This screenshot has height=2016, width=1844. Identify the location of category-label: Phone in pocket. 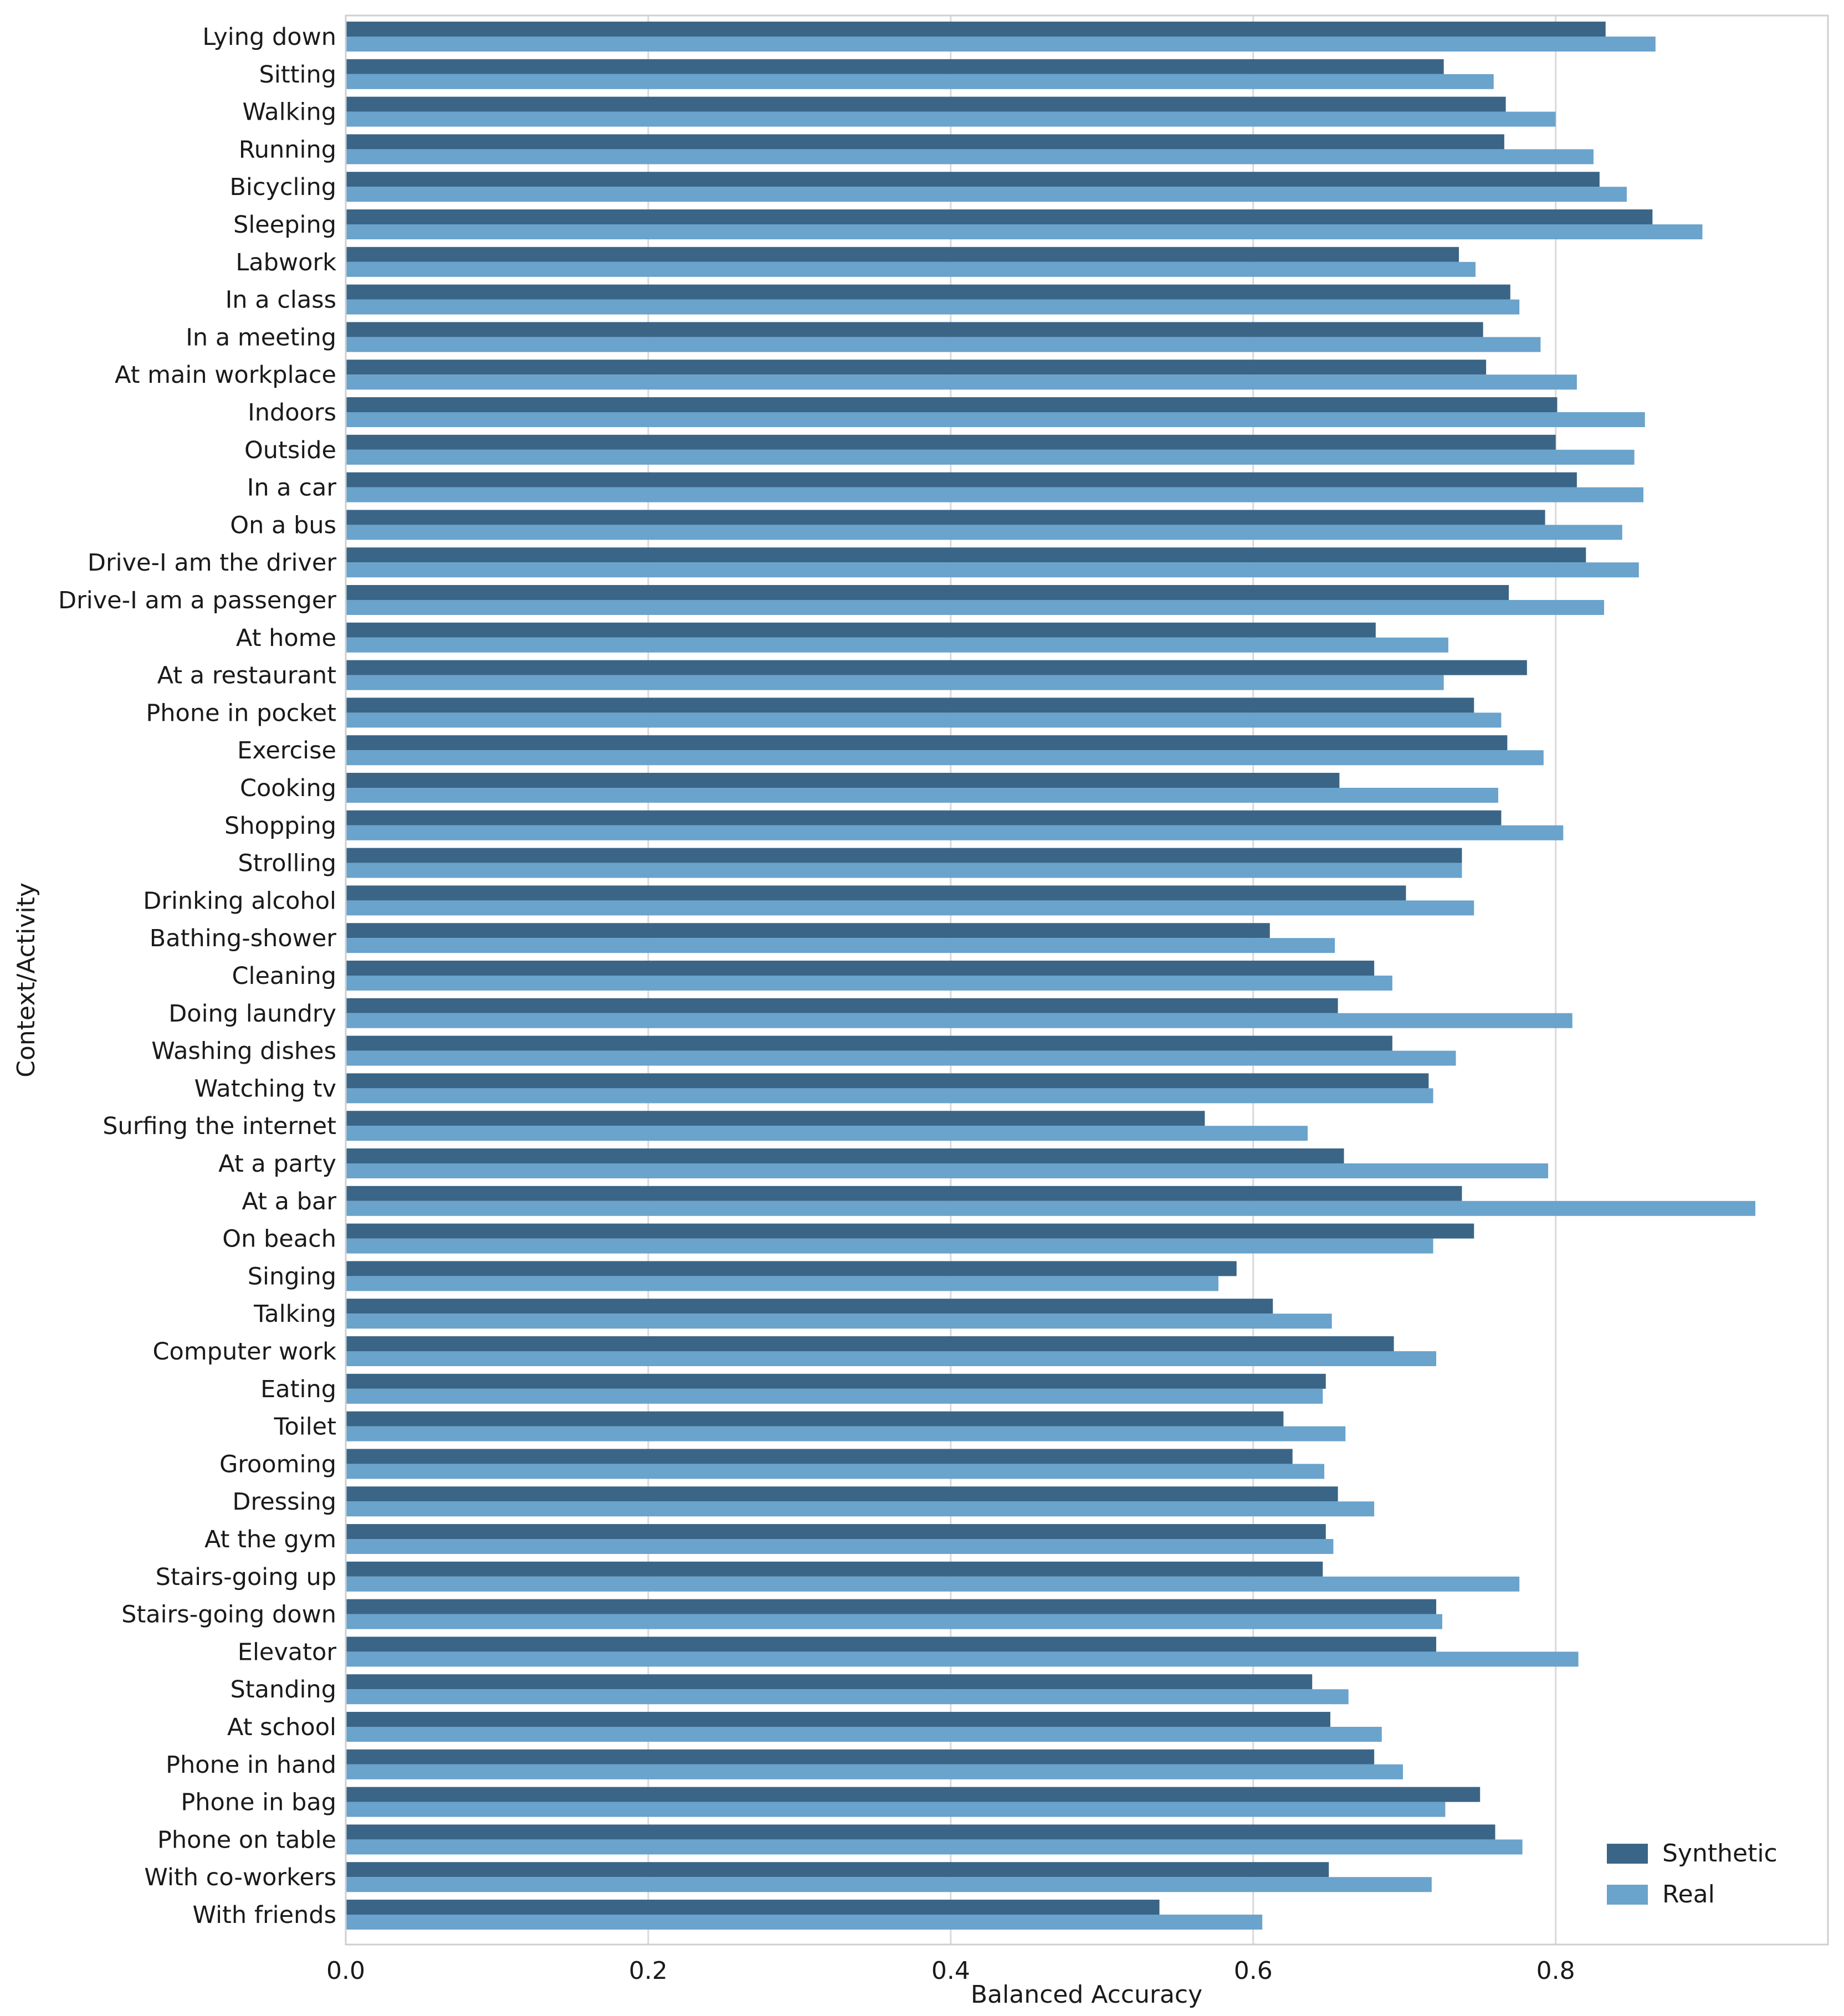
(241, 713).